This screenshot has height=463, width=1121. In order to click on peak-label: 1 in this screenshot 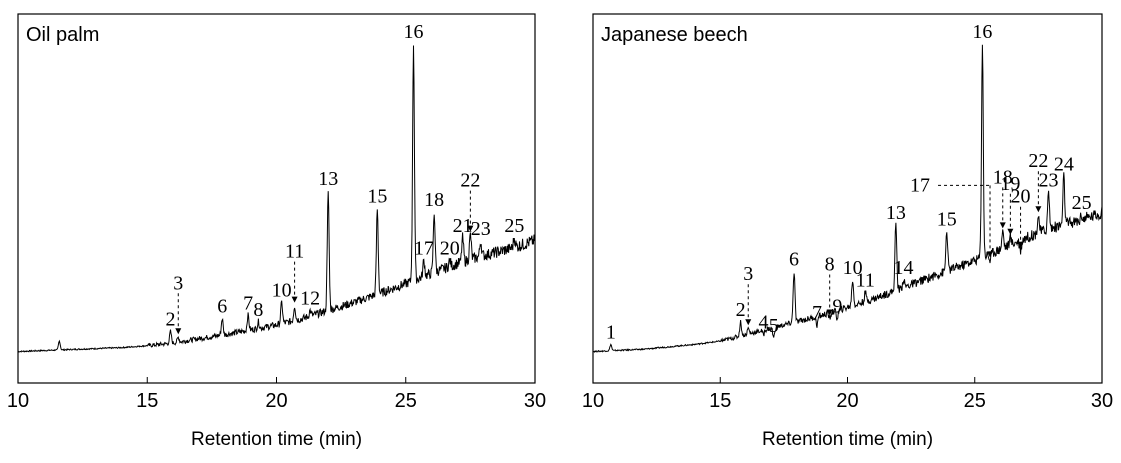, I will do `click(611, 332)`.